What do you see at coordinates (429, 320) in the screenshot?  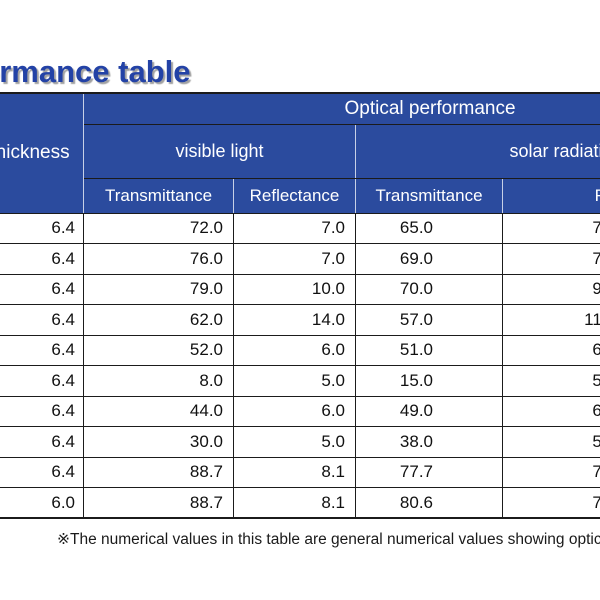 I see `cell: 57.0` at bounding box center [429, 320].